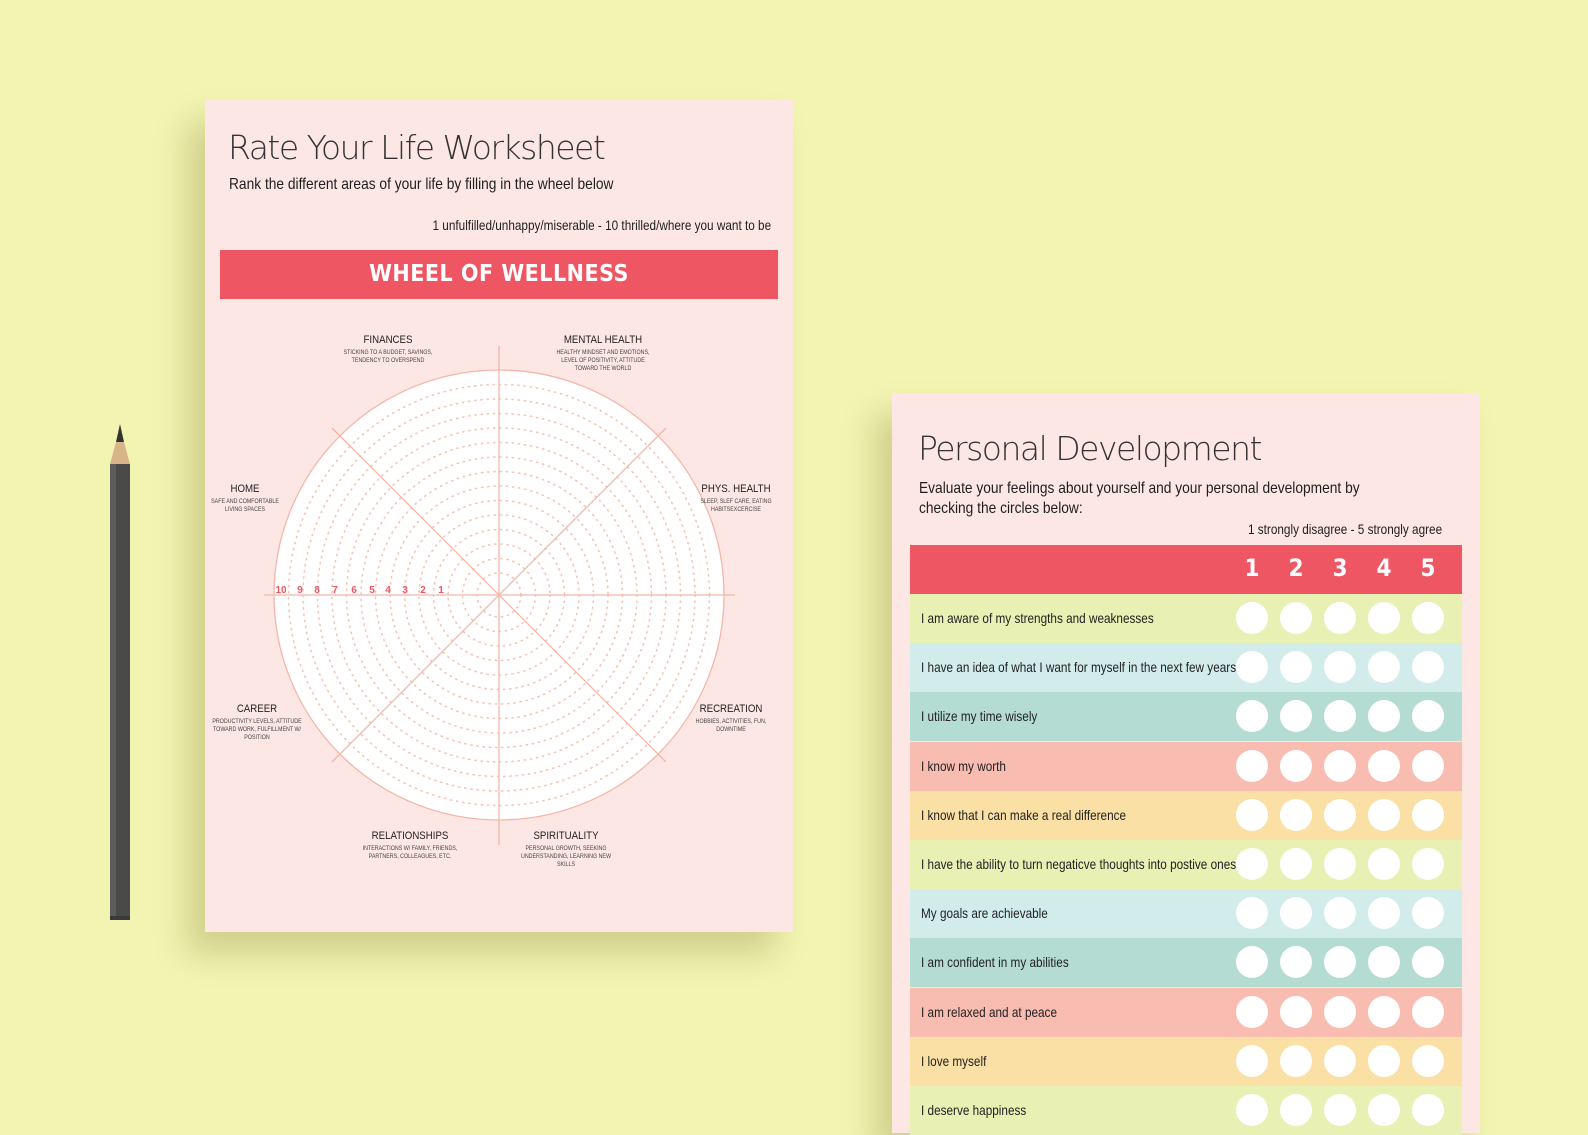 This screenshot has width=1588, height=1135. What do you see at coordinates (1428, 568) in the screenshot?
I see `rating-column-header: 5` at bounding box center [1428, 568].